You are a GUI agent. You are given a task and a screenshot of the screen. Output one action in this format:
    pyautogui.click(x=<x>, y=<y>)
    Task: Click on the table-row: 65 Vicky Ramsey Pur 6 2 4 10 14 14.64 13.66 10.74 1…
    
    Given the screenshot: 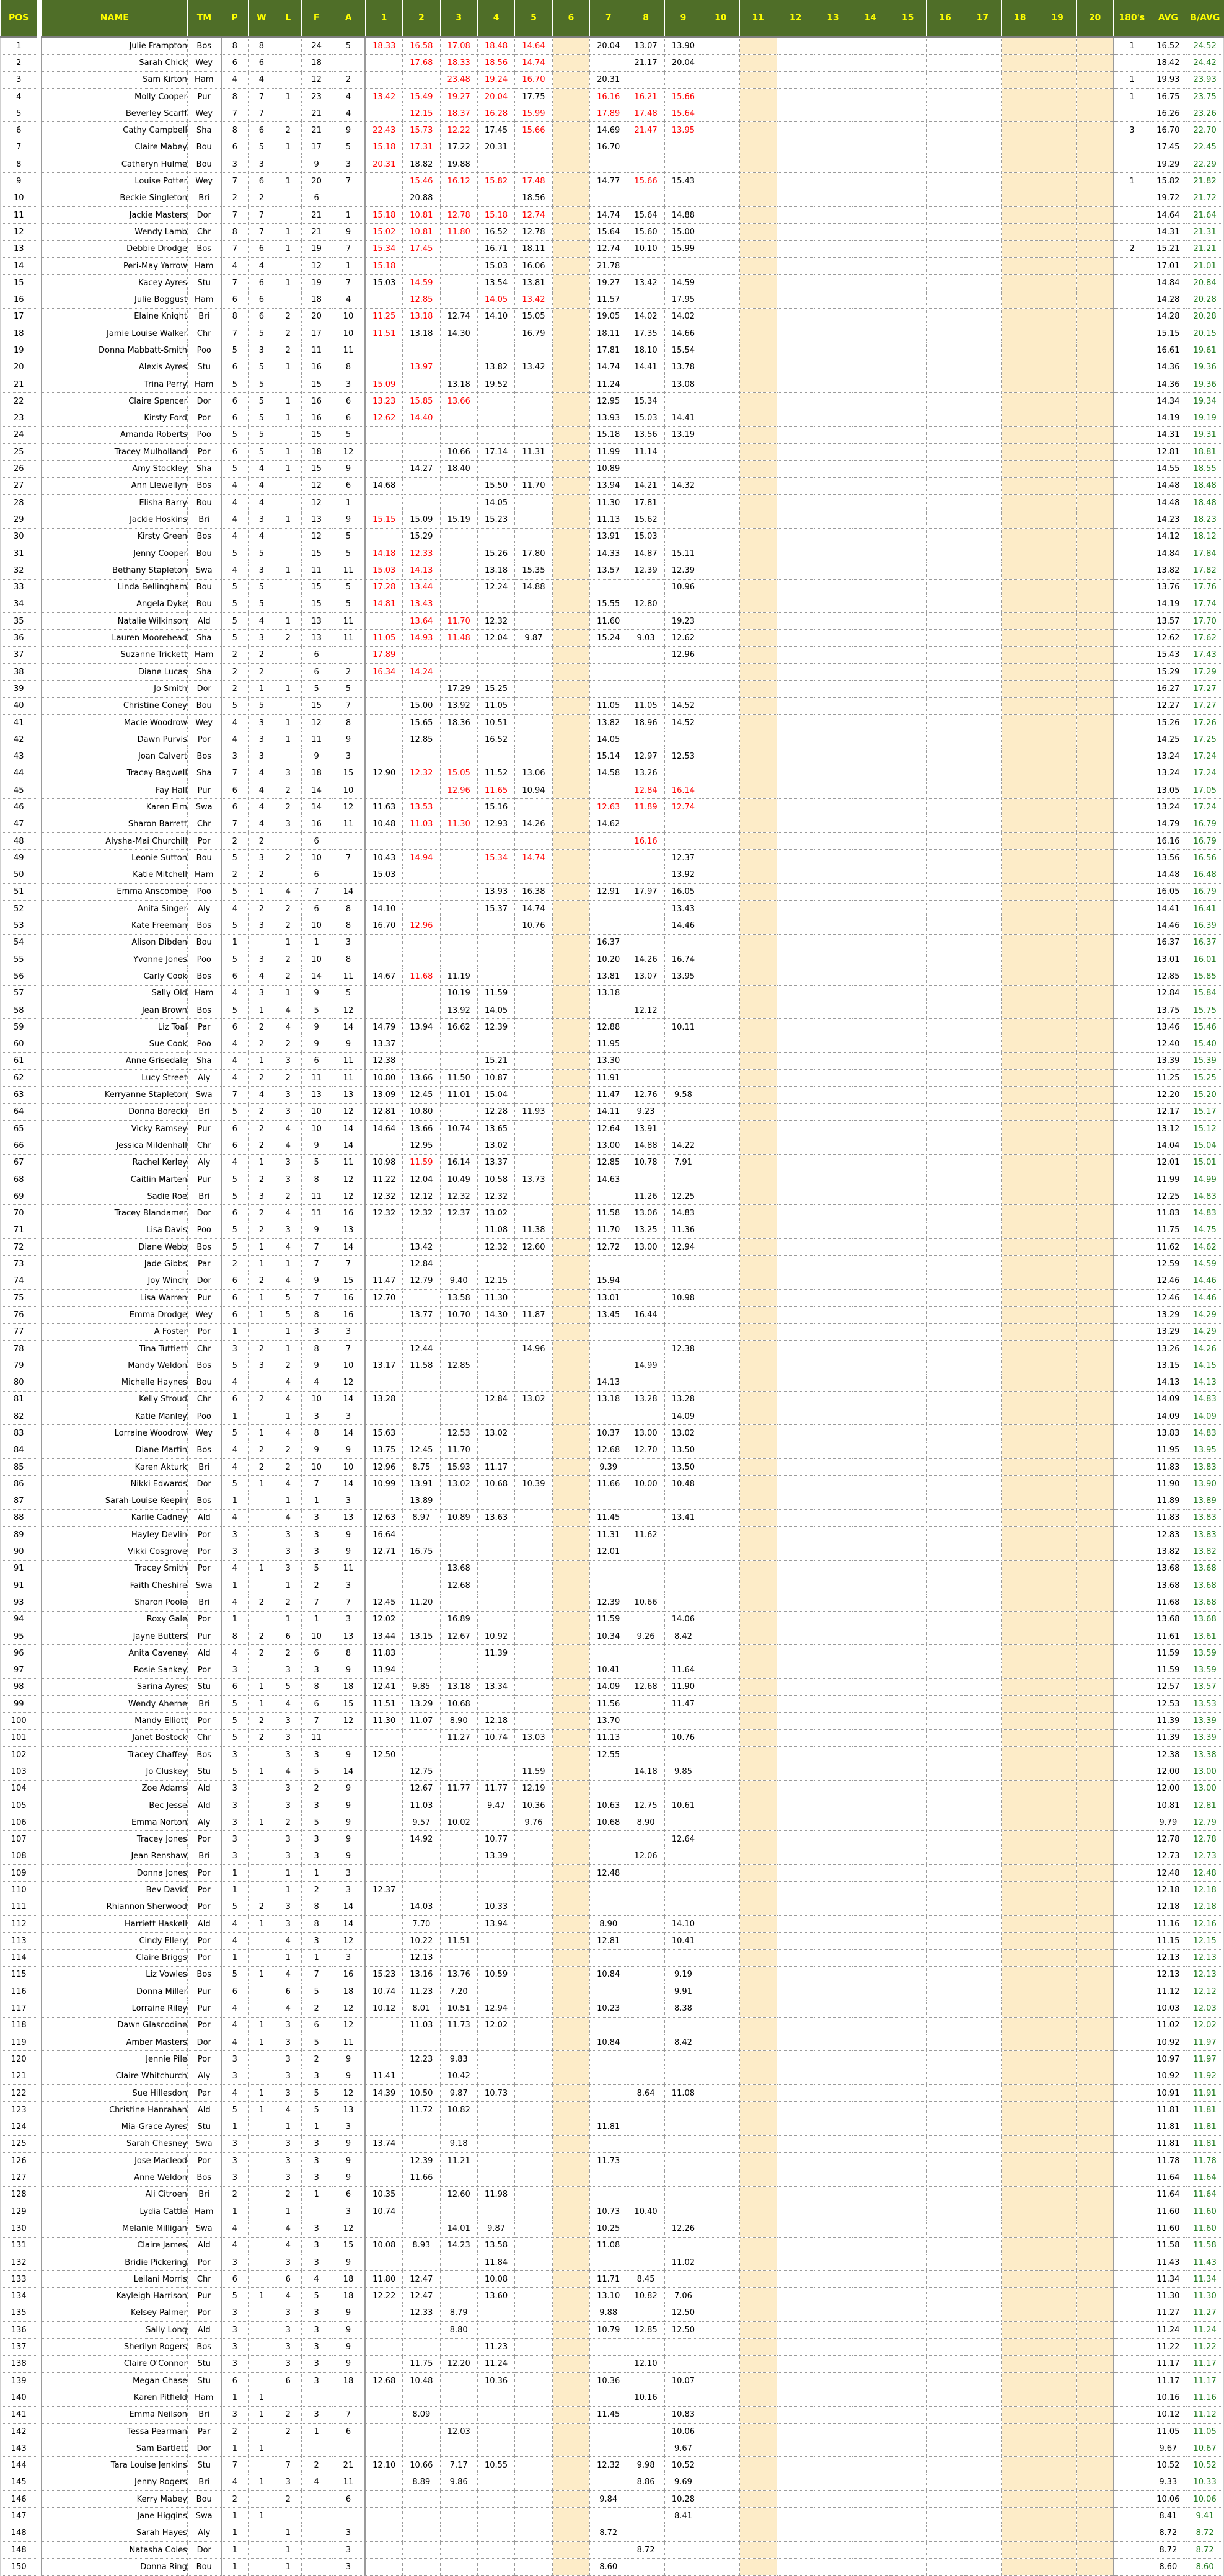 What is the action you would take?
    pyautogui.click(x=612, y=1129)
    